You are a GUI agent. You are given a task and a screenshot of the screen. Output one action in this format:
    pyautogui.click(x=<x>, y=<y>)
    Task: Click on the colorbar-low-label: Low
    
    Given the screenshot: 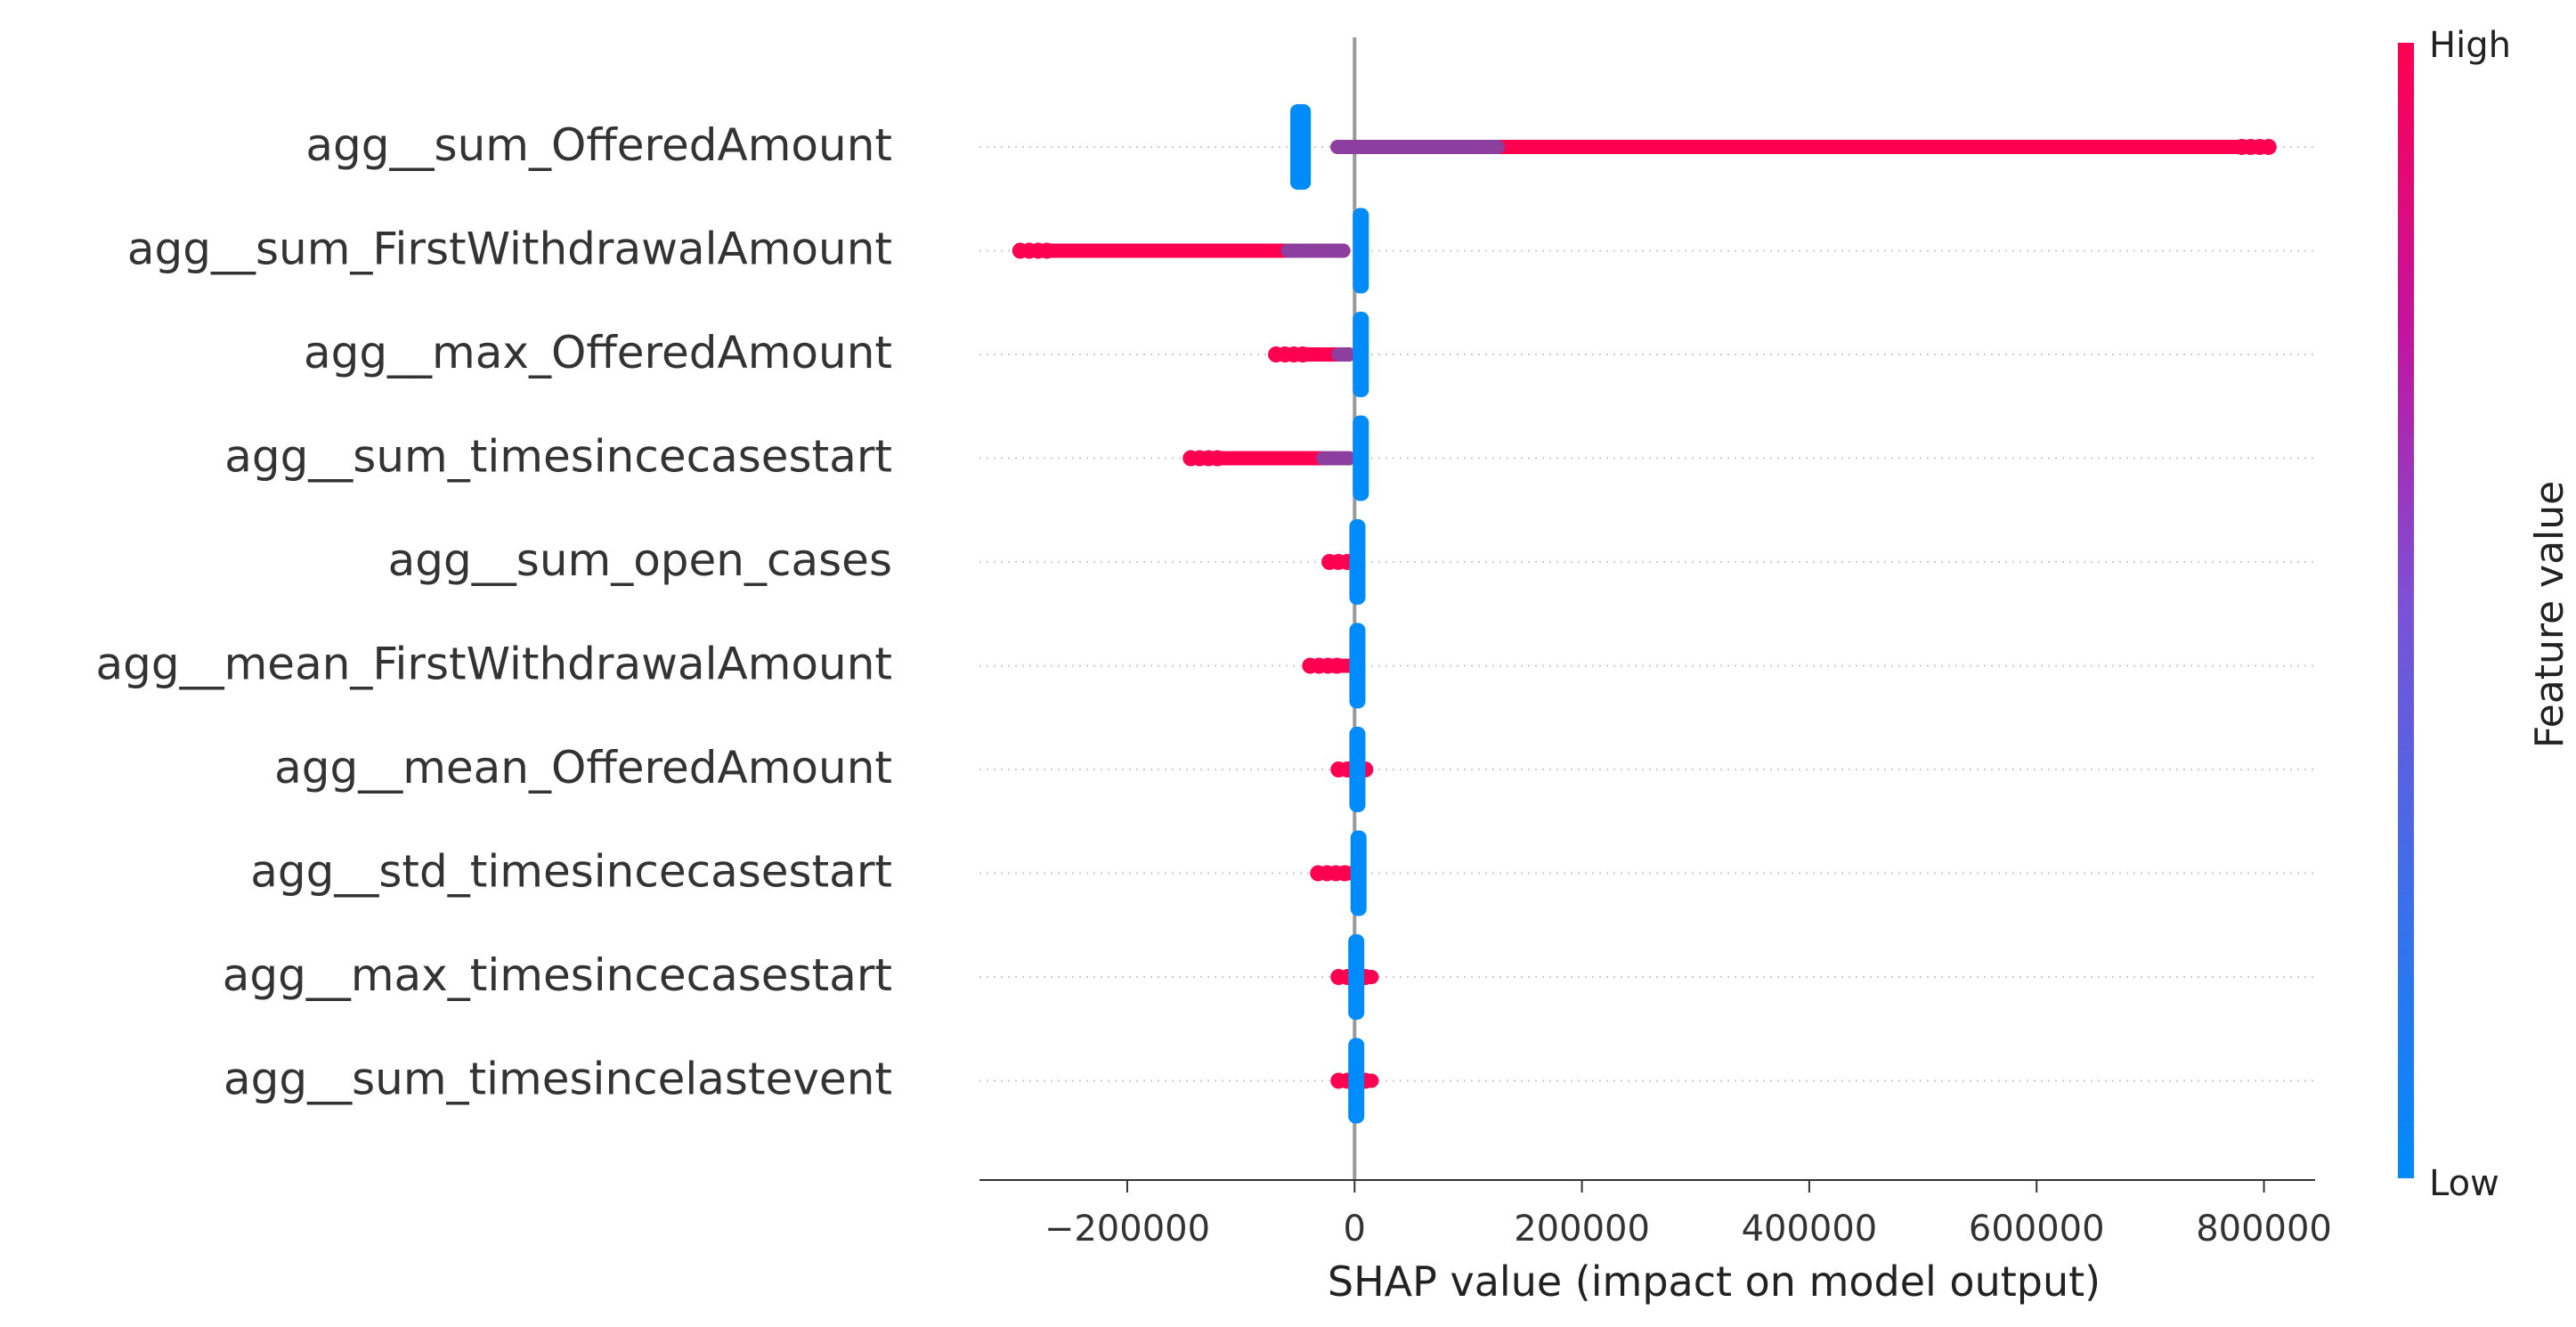 What is the action you would take?
    pyautogui.click(x=2464, y=1183)
    